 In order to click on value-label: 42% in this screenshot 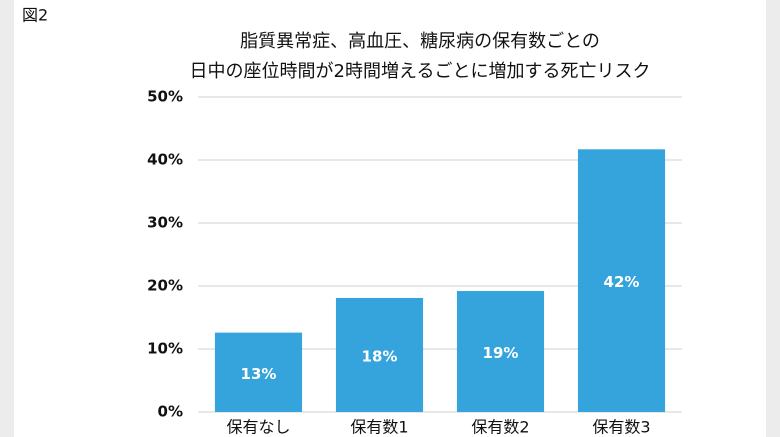, I will do `click(622, 282)`.